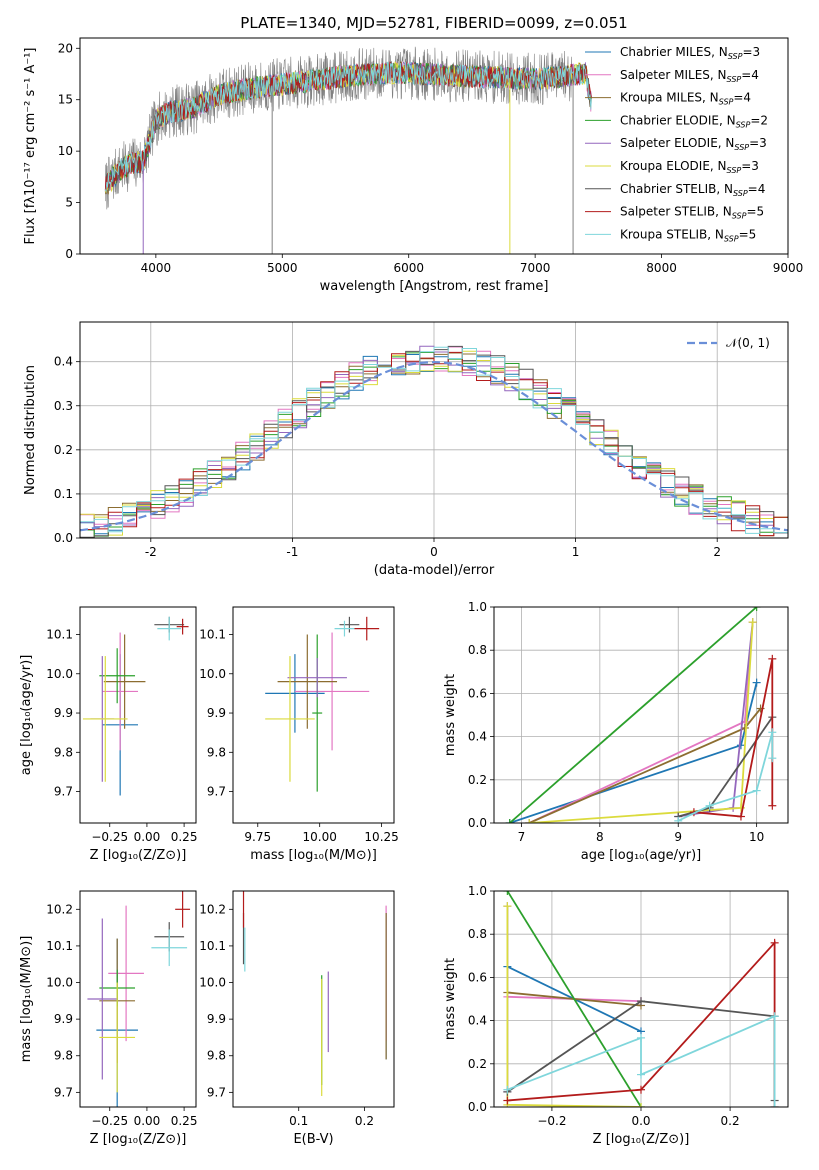 This screenshot has width=819, height=1170. Describe the element at coordinates (529, 821) in the screenshot. I see `weight-marker-kroupa-elodie` at that location.